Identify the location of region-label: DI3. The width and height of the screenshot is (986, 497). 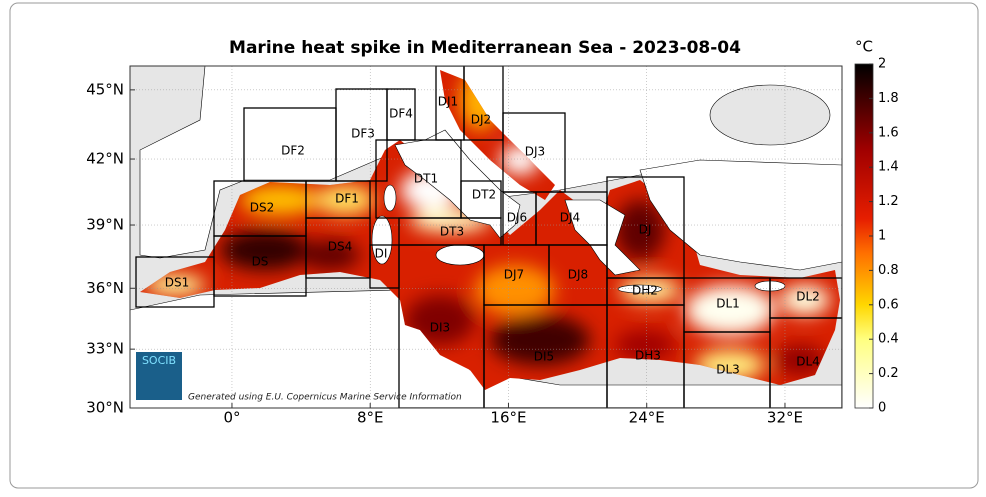
(440, 328).